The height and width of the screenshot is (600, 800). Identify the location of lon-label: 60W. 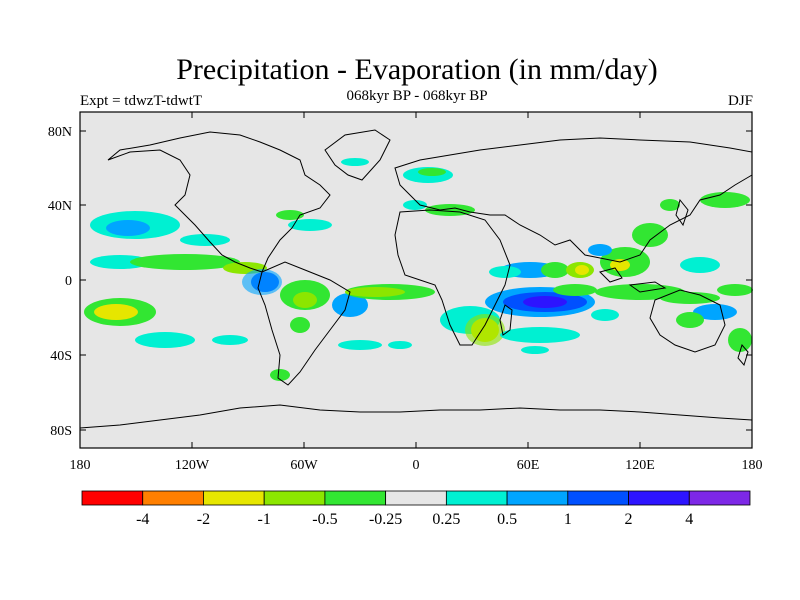
(304, 465).